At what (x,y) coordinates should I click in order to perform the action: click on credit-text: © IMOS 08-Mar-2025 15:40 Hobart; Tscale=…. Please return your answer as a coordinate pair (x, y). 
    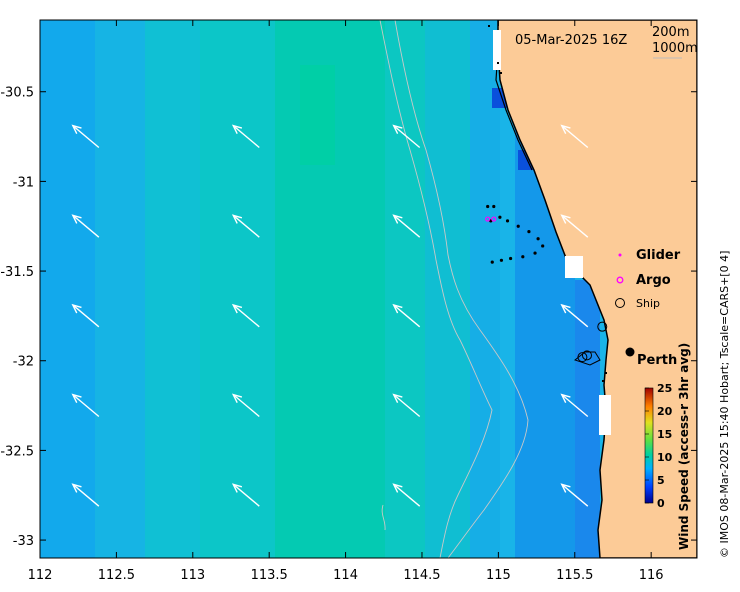
    Looking at the image, I should click on (724, 404).